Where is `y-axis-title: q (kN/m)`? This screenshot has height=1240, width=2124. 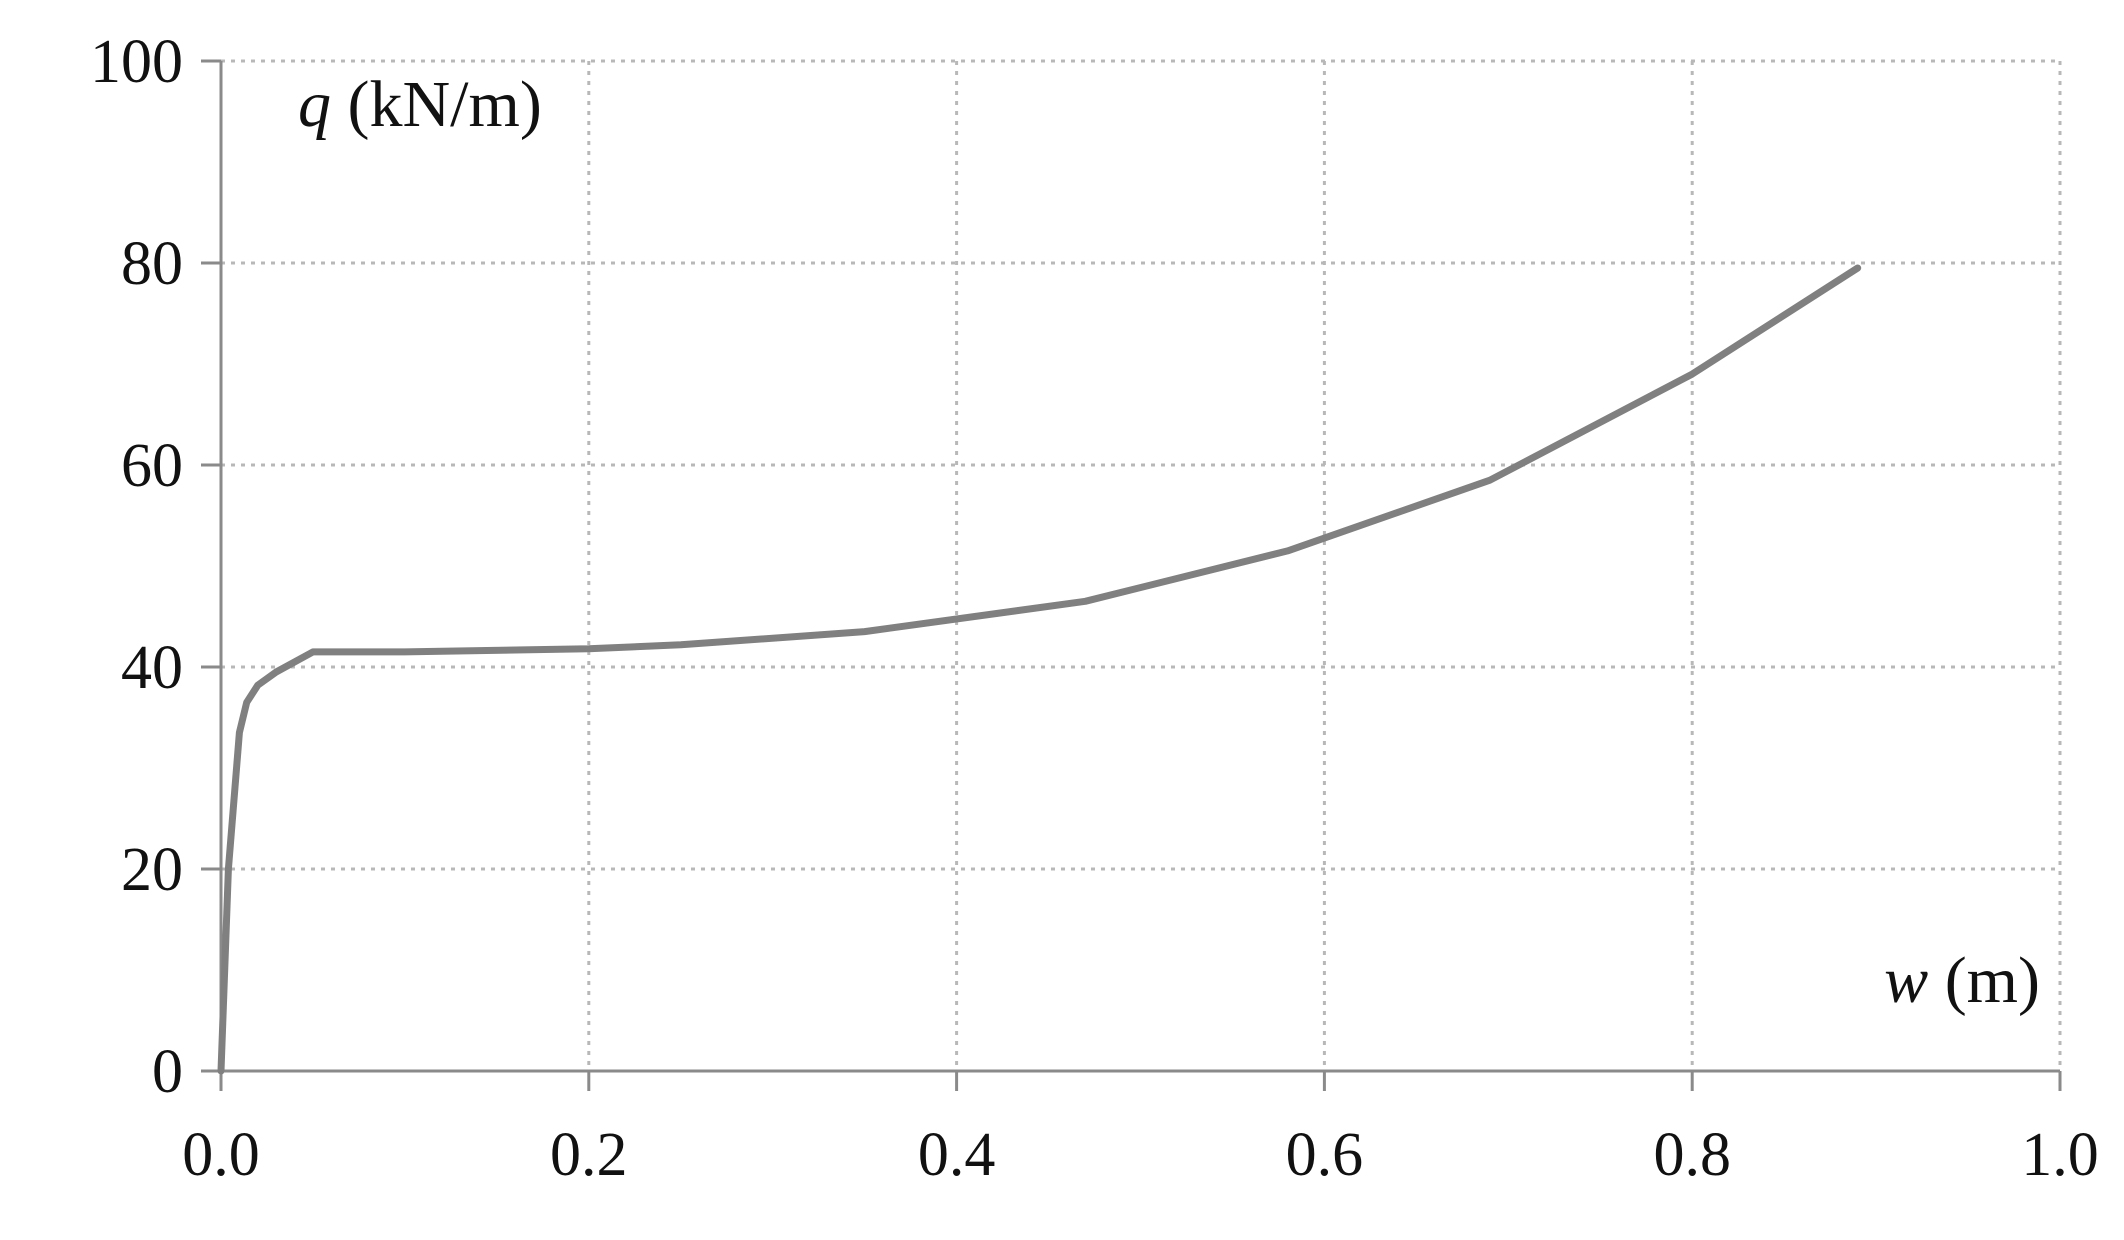
y-axis-title: q (kN/m) is located at coordinates (420, 104).